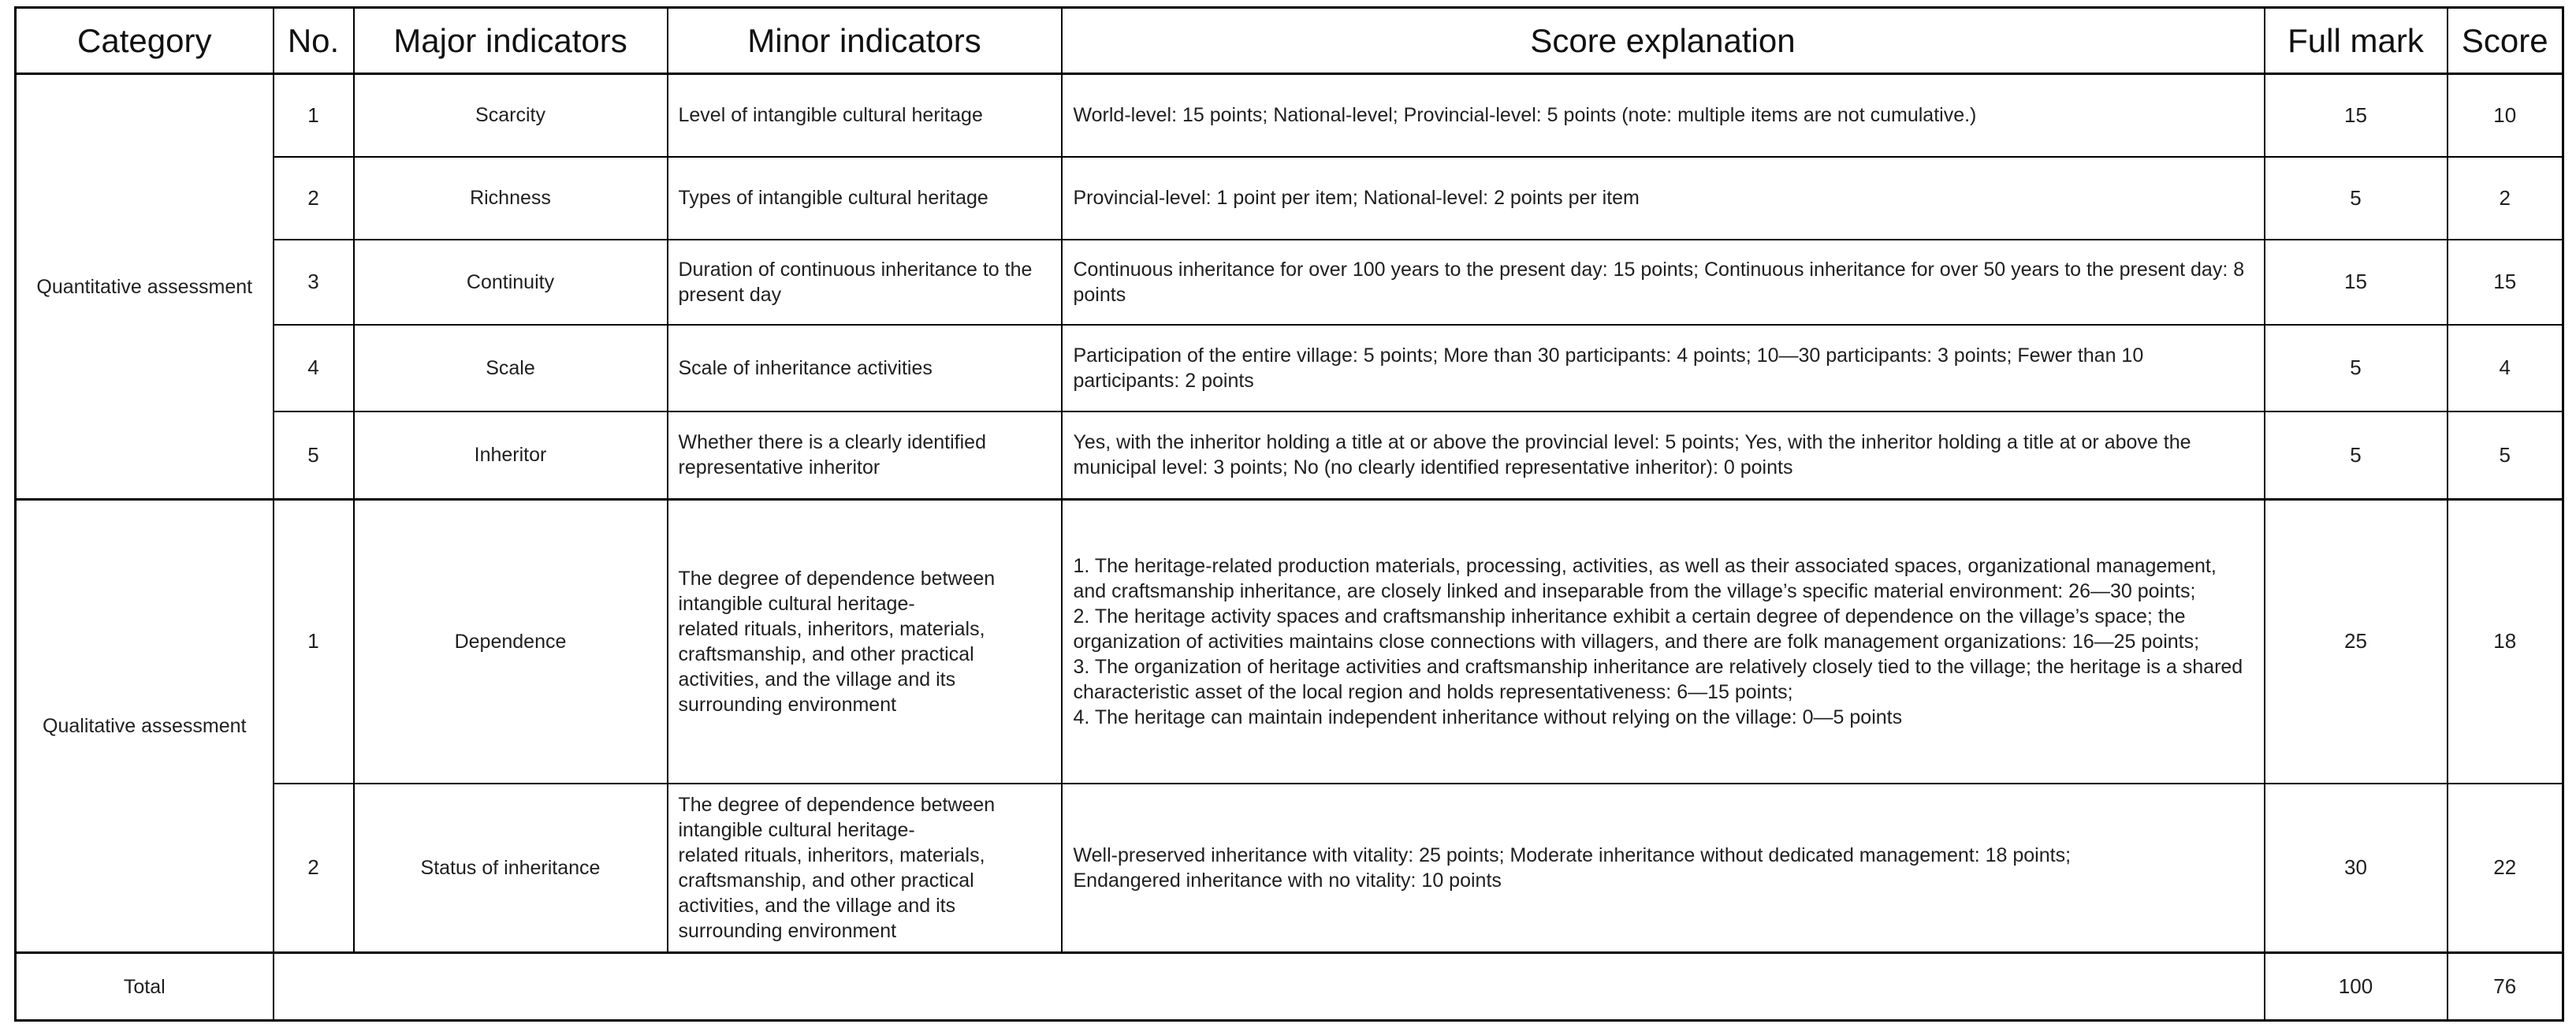 This screenshot has width=2576, height=1024. What do you see at coordinates (510, 367) in the screenshot?
I see `major-indicator-cell: Scale` at bounding box center [510, 367].